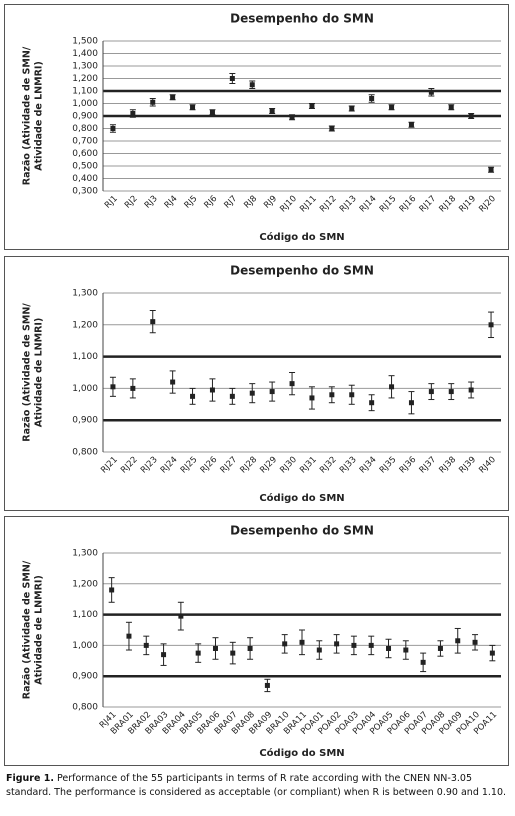 This screenshot has height=816, width=515. I want to click on x-tick-label: RJ19, so click(467, 204).